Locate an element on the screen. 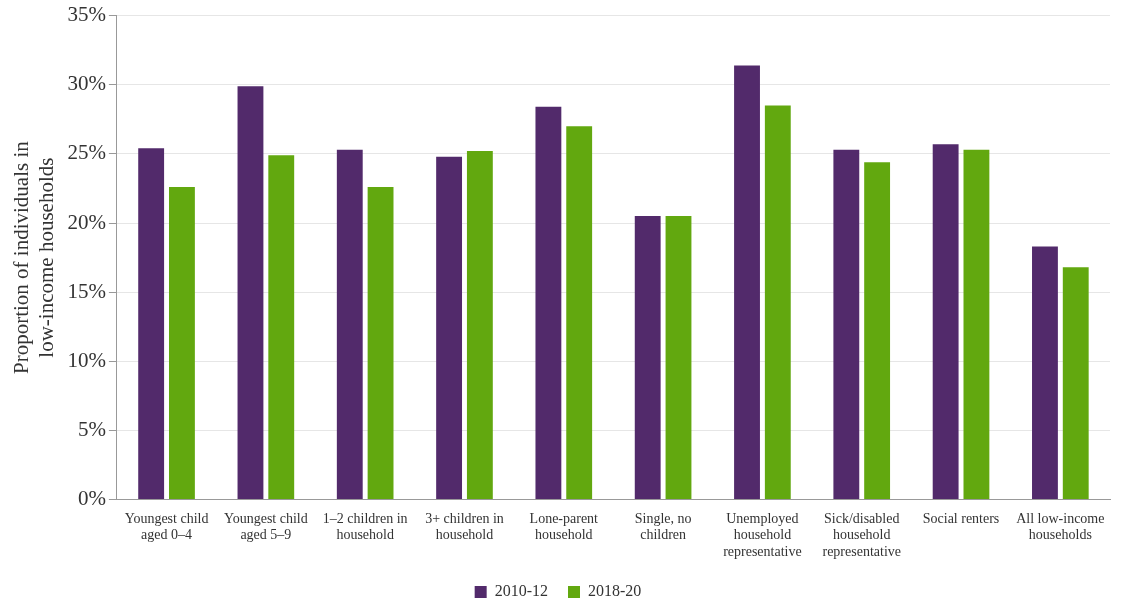  y-tick-label: 35% is located at coordinates (86, 14).